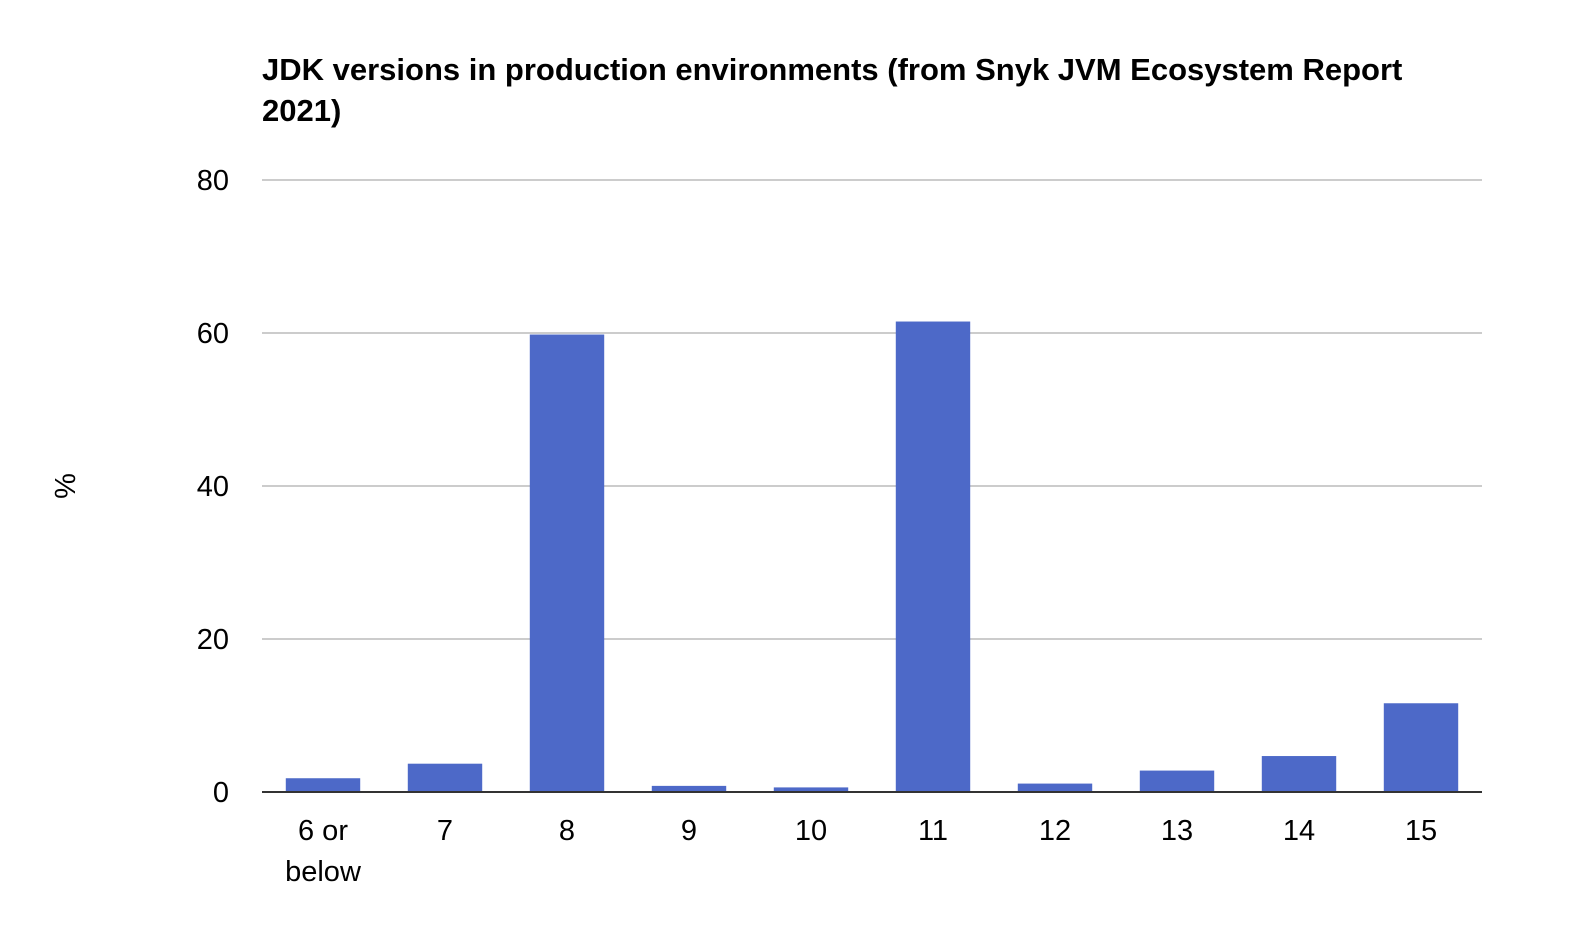  I want to click on x-tick-label-line: 14, so click(1299, 831).